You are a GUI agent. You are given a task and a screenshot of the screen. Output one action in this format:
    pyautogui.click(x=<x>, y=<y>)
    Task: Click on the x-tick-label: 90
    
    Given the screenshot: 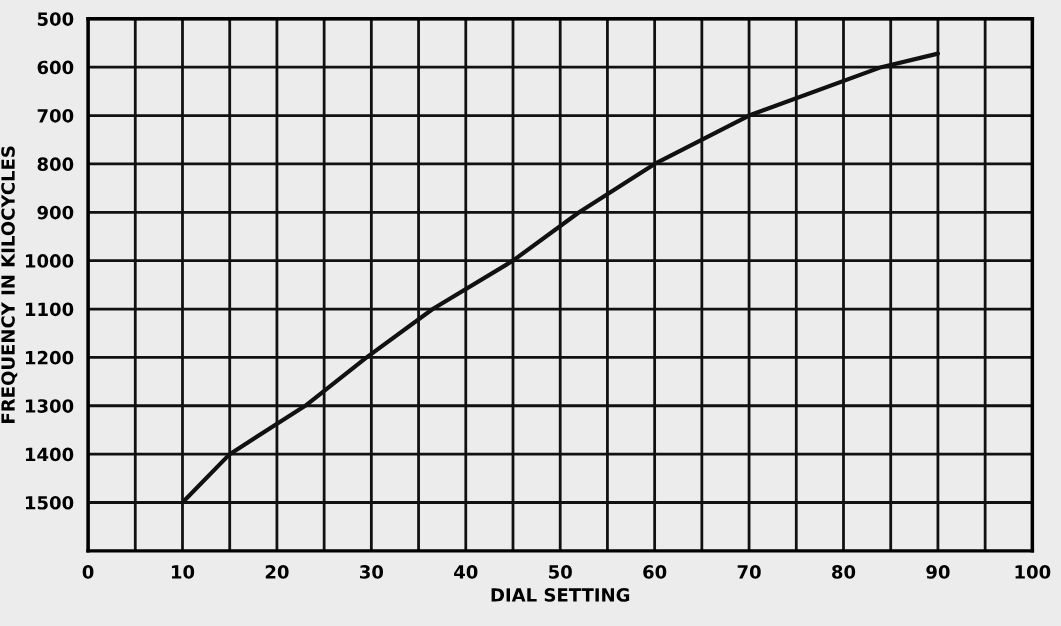 What is the action you would take?
    pyautogui.click(x=938, y=572)
    